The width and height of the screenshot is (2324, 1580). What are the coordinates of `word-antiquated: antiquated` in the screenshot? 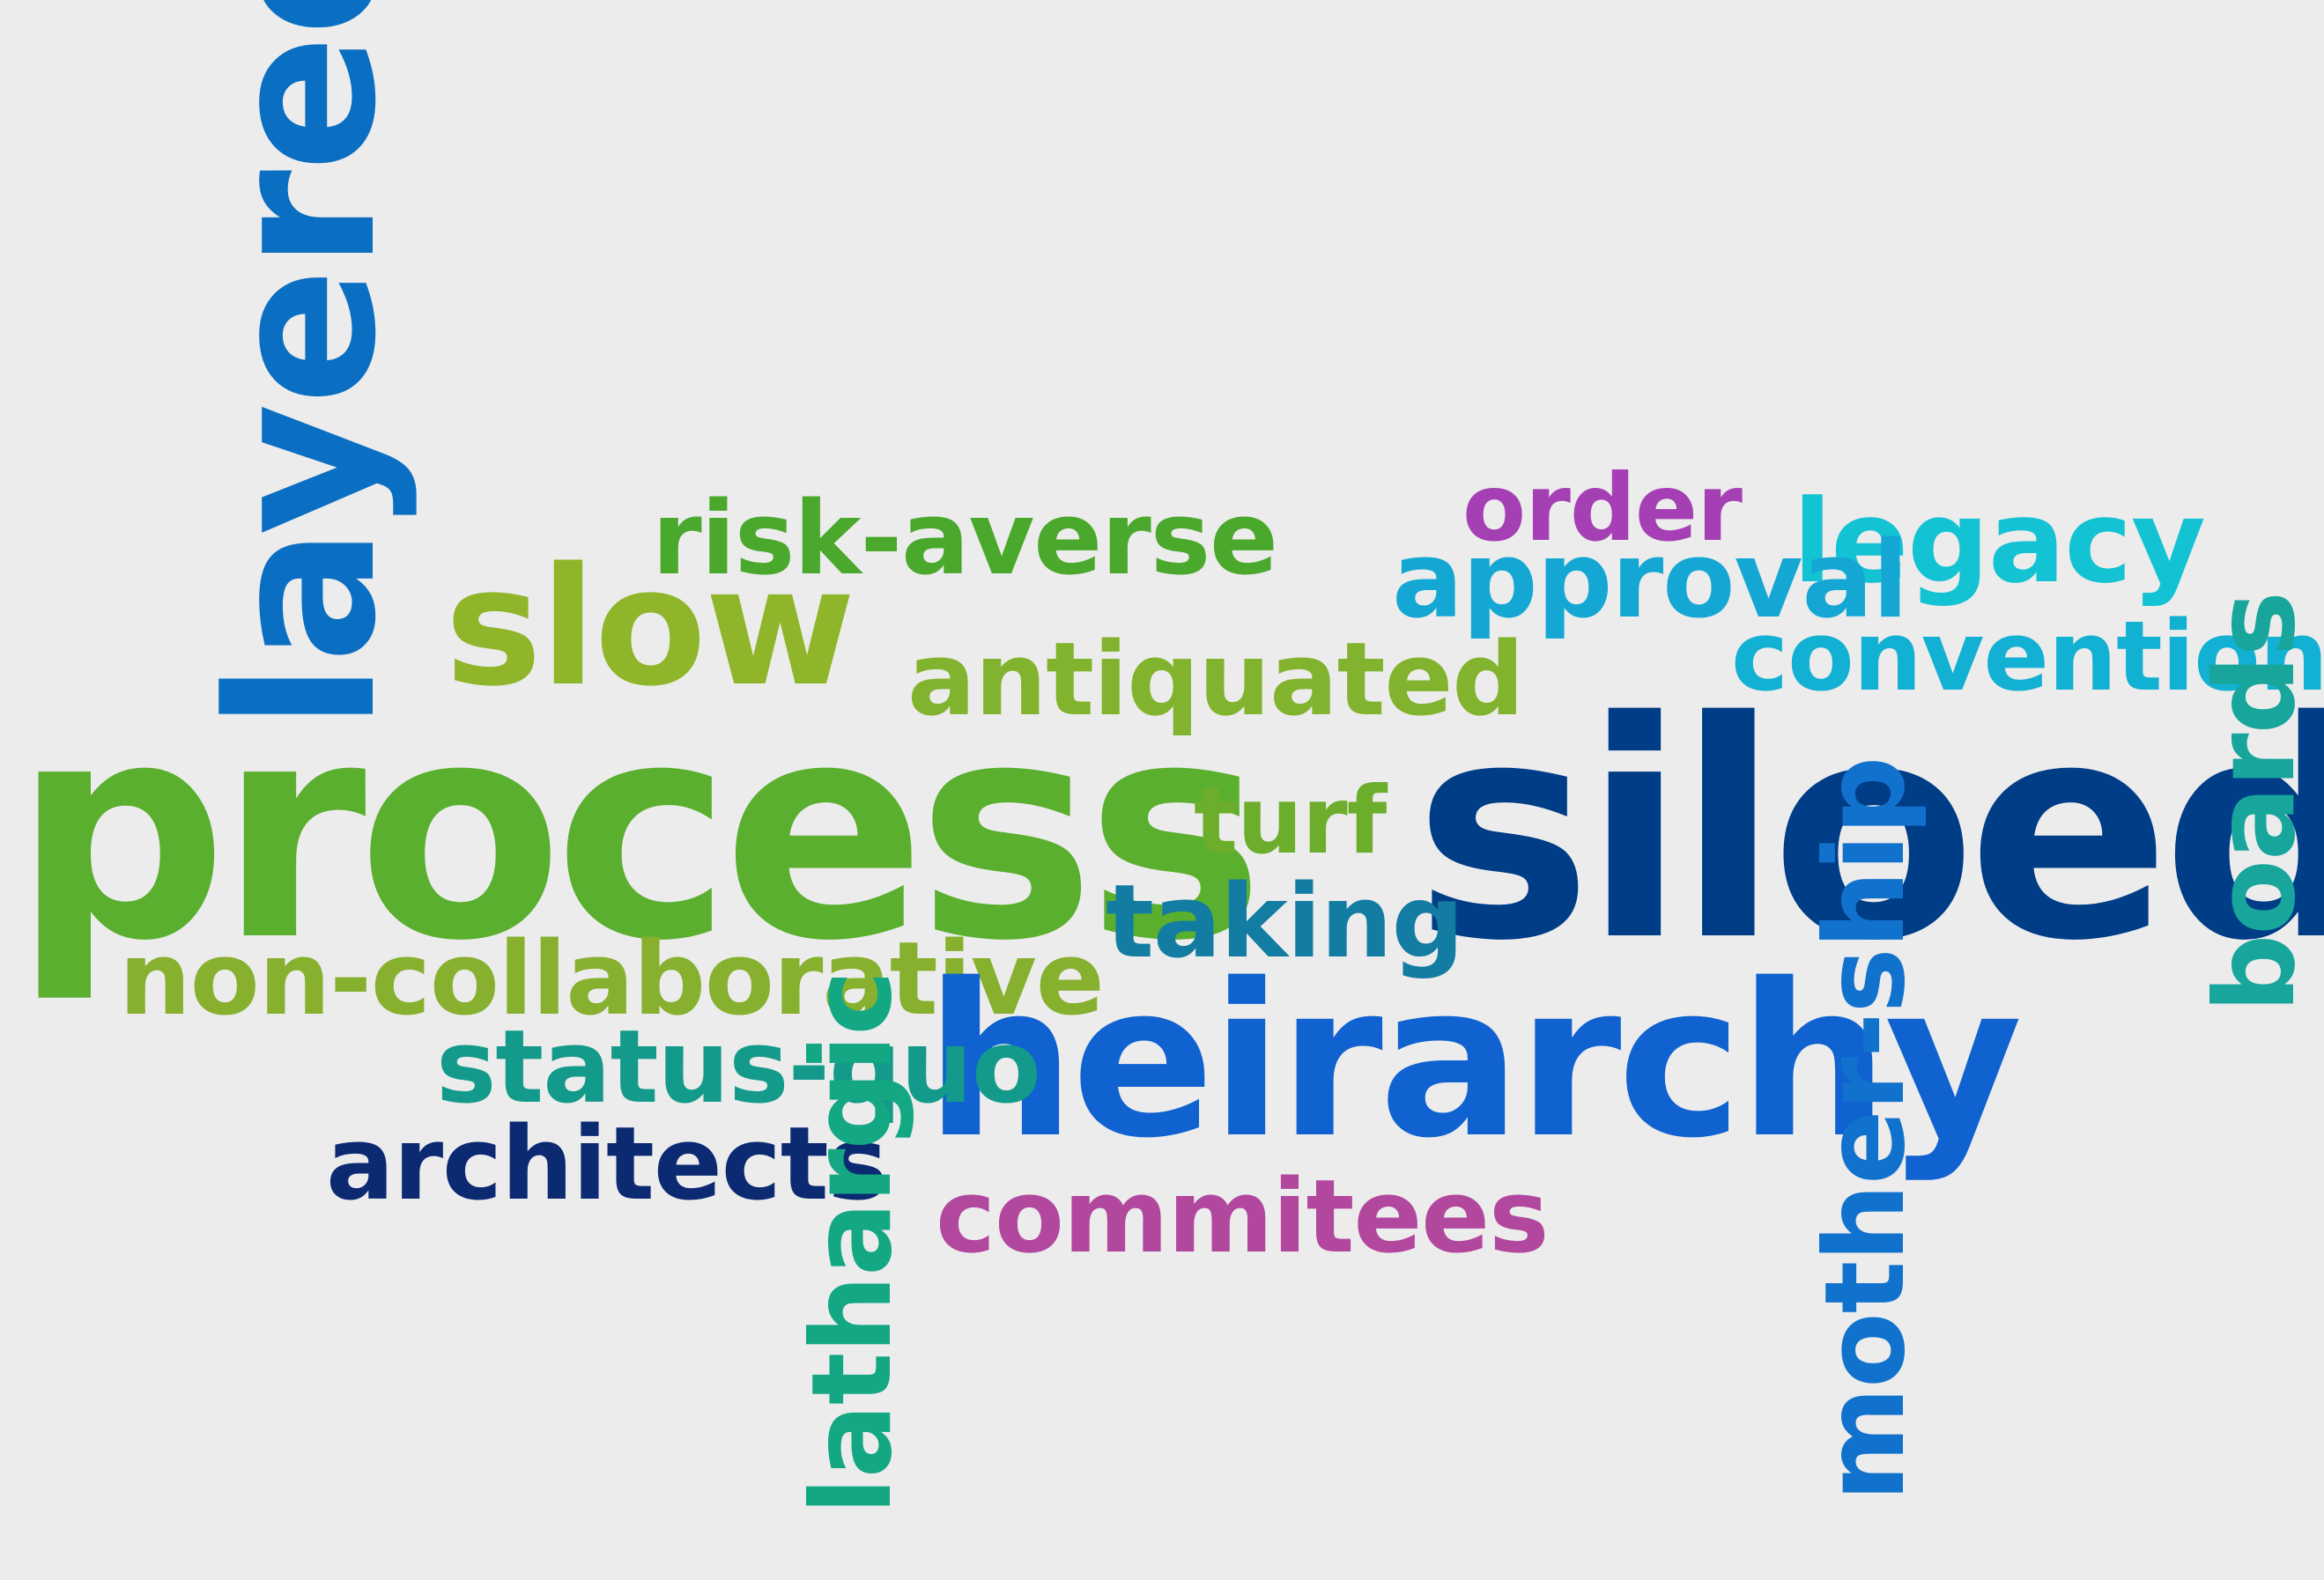 It's located at (1216, 680).